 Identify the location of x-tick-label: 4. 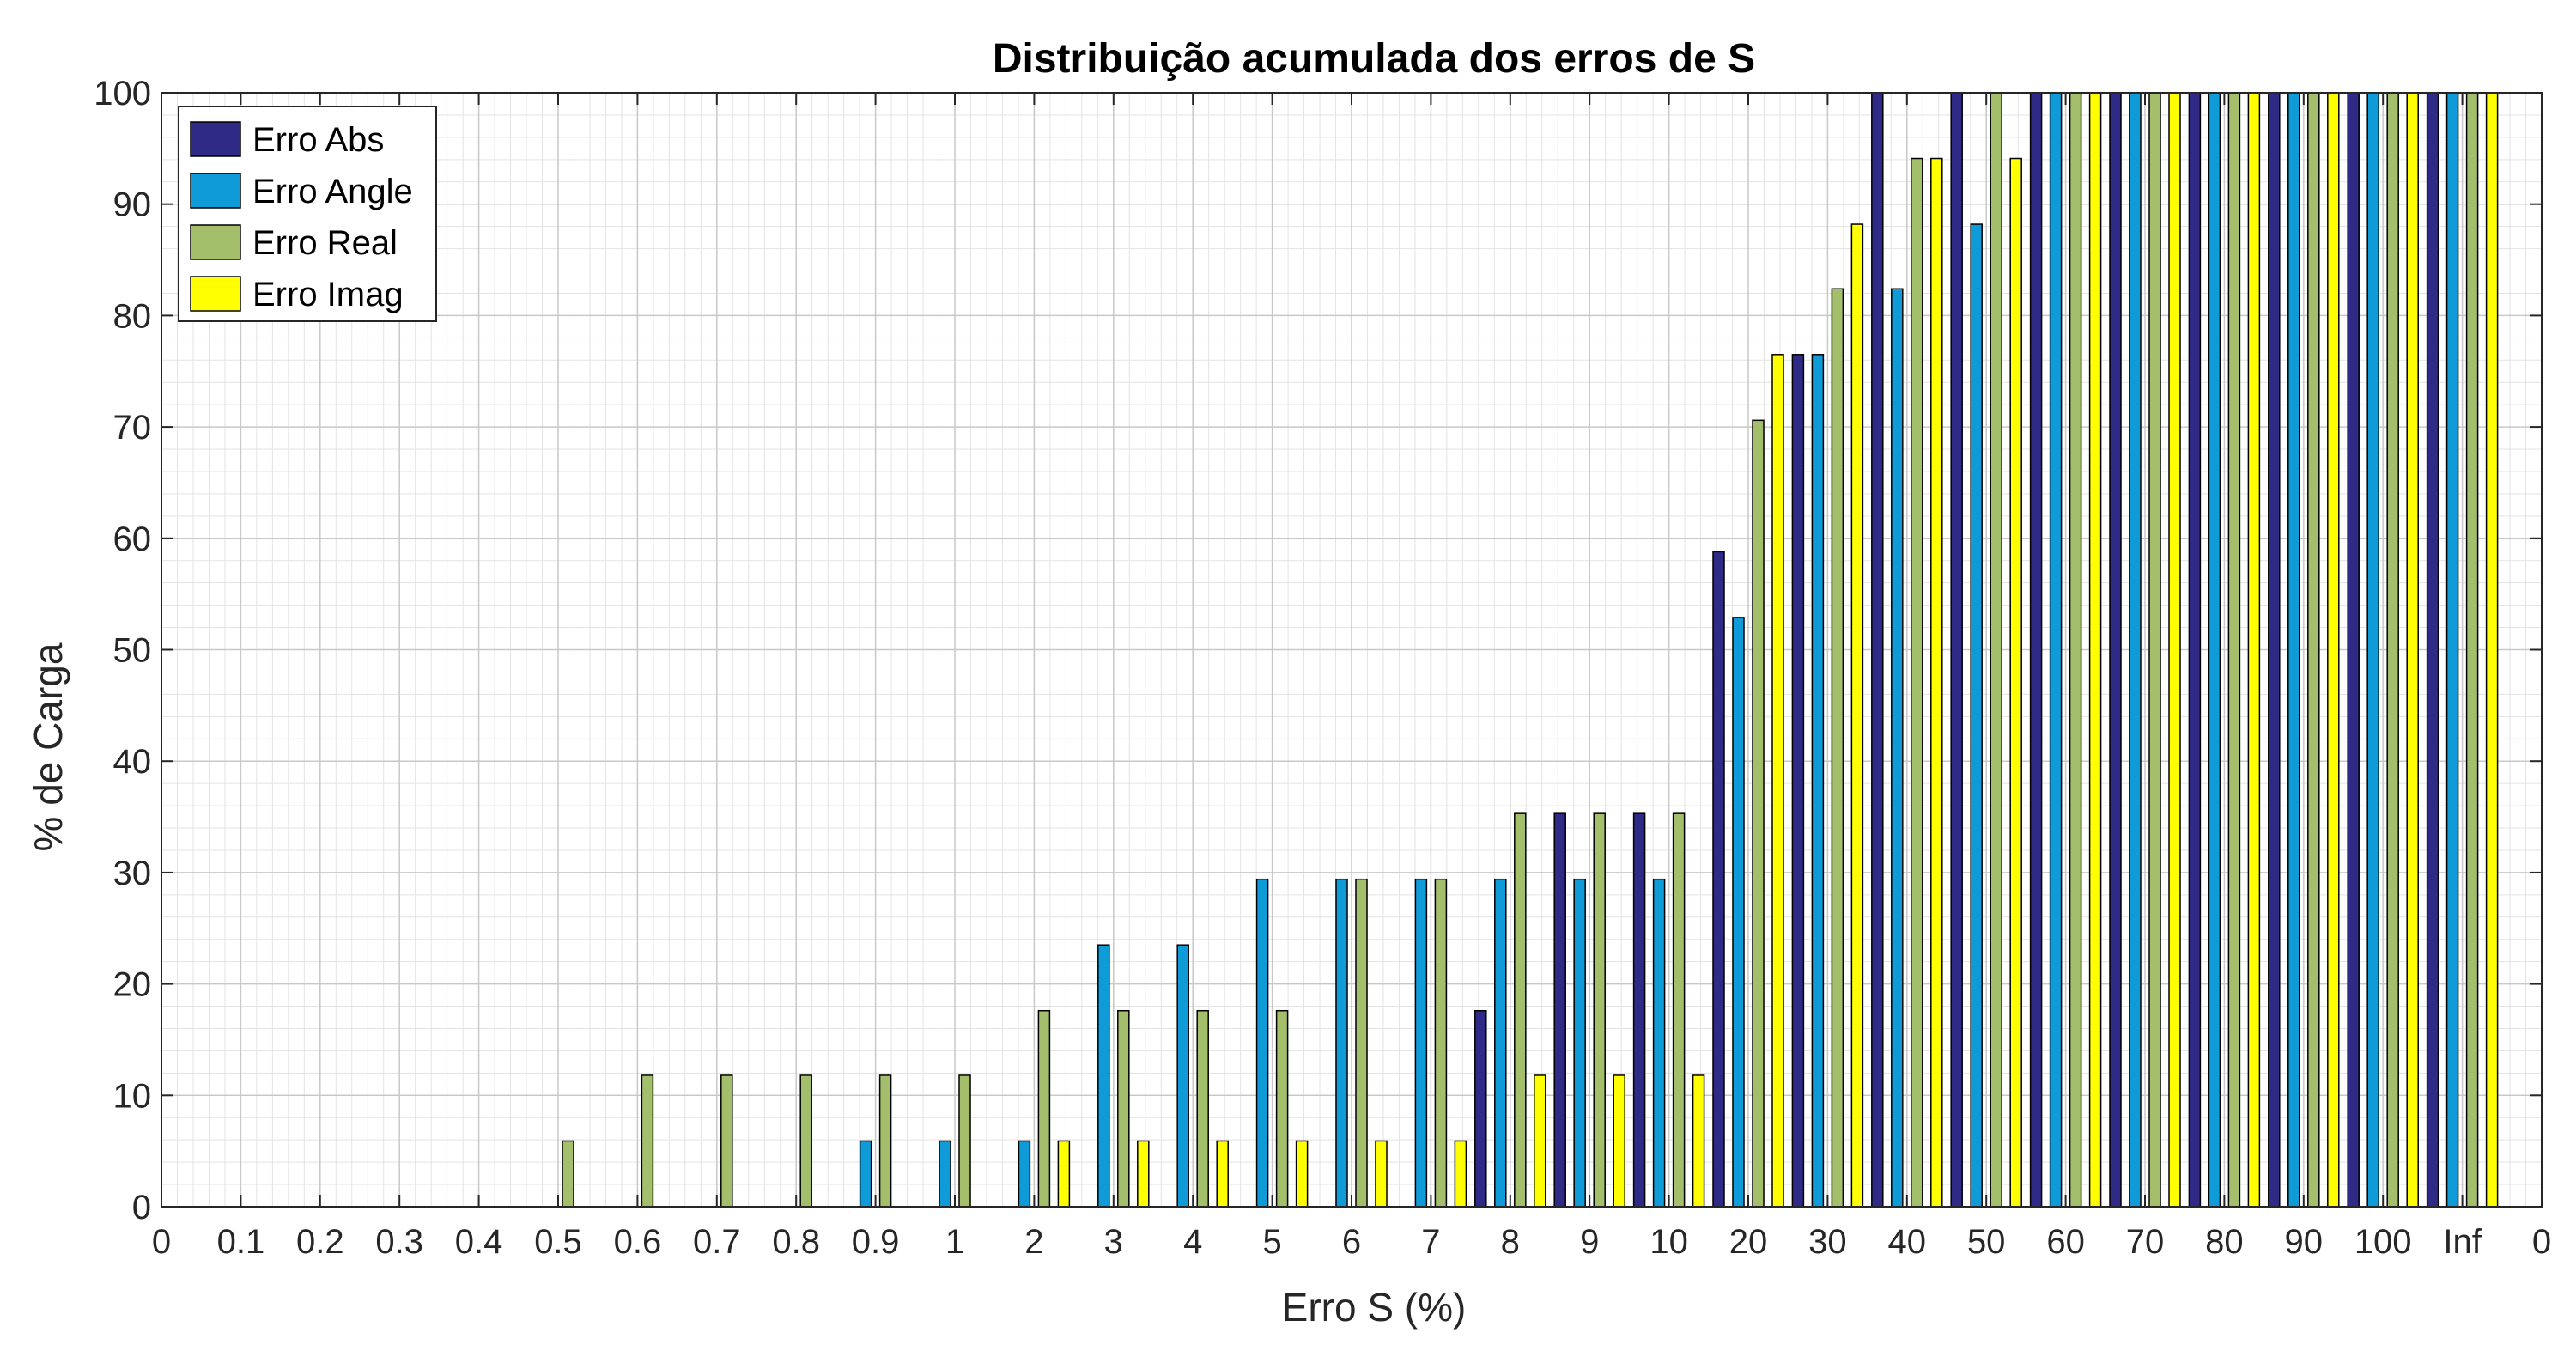
(1192, 1242).